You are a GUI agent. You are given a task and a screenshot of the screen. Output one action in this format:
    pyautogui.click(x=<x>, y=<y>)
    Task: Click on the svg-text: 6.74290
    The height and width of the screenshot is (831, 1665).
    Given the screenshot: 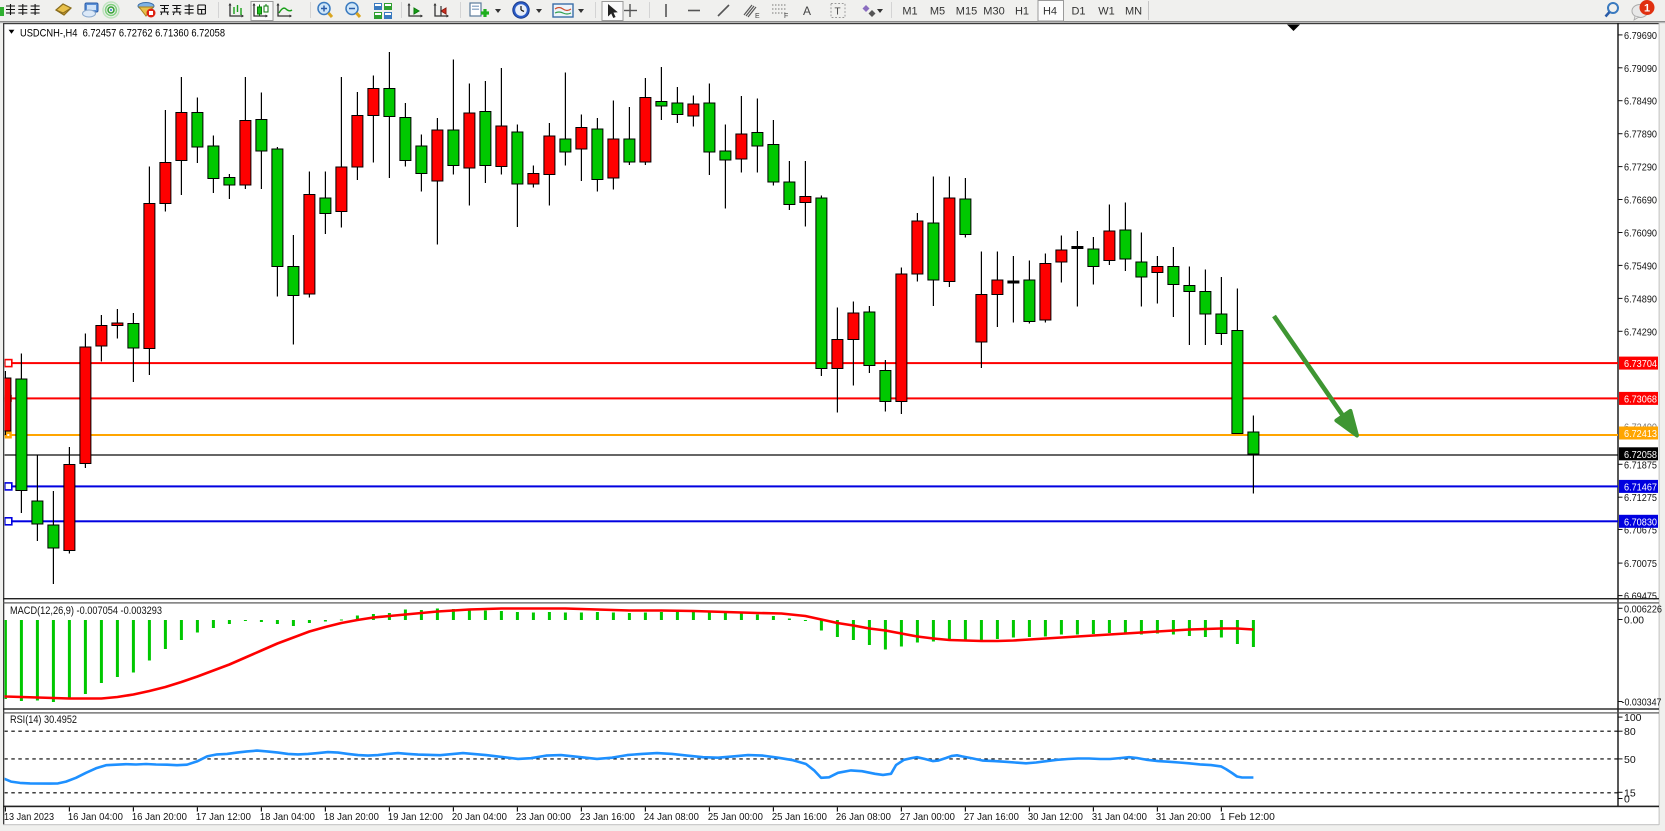 What is the action you would take?
    pyautogui.click(x=1640, y=332)
    